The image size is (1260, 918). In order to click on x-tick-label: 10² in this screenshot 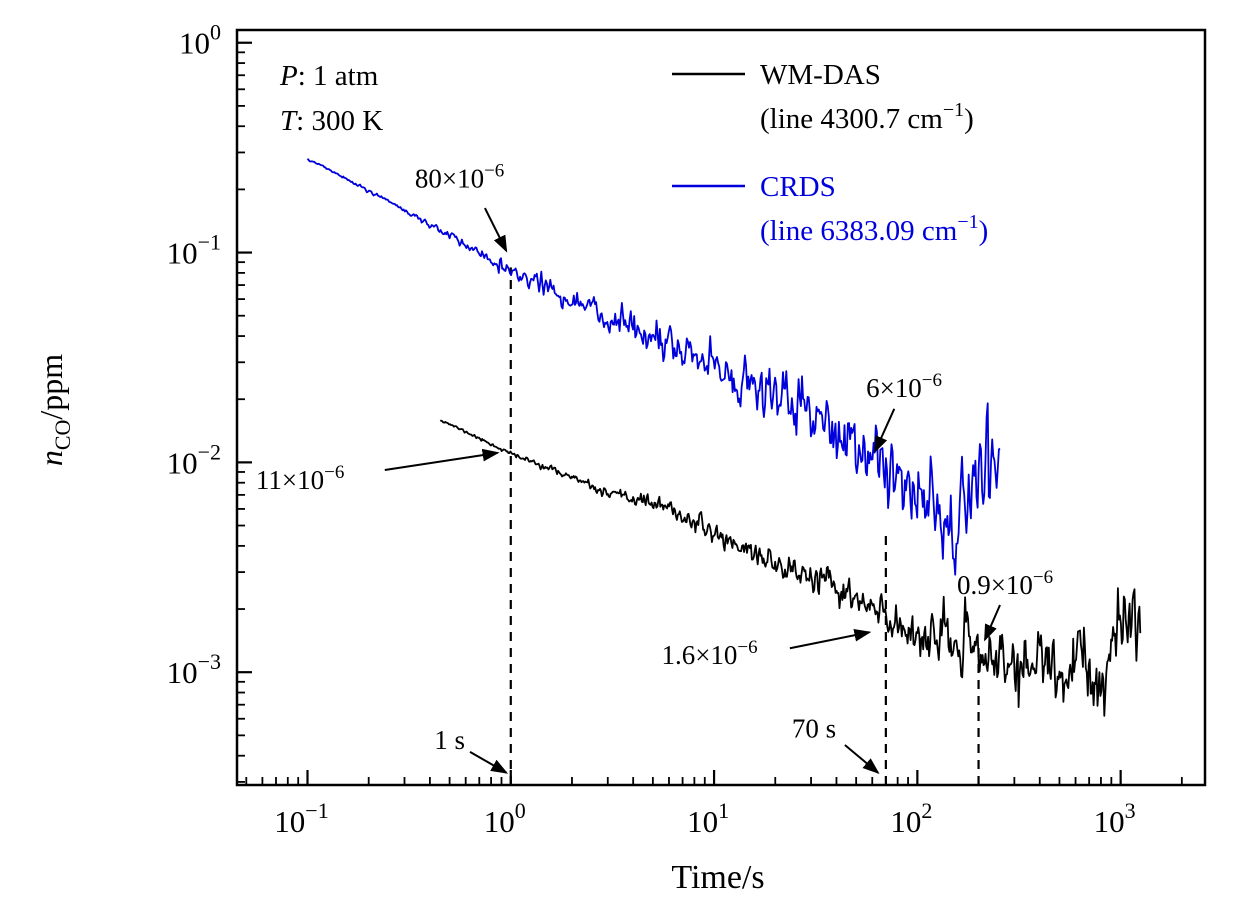, I will do `click(911, 818)`.